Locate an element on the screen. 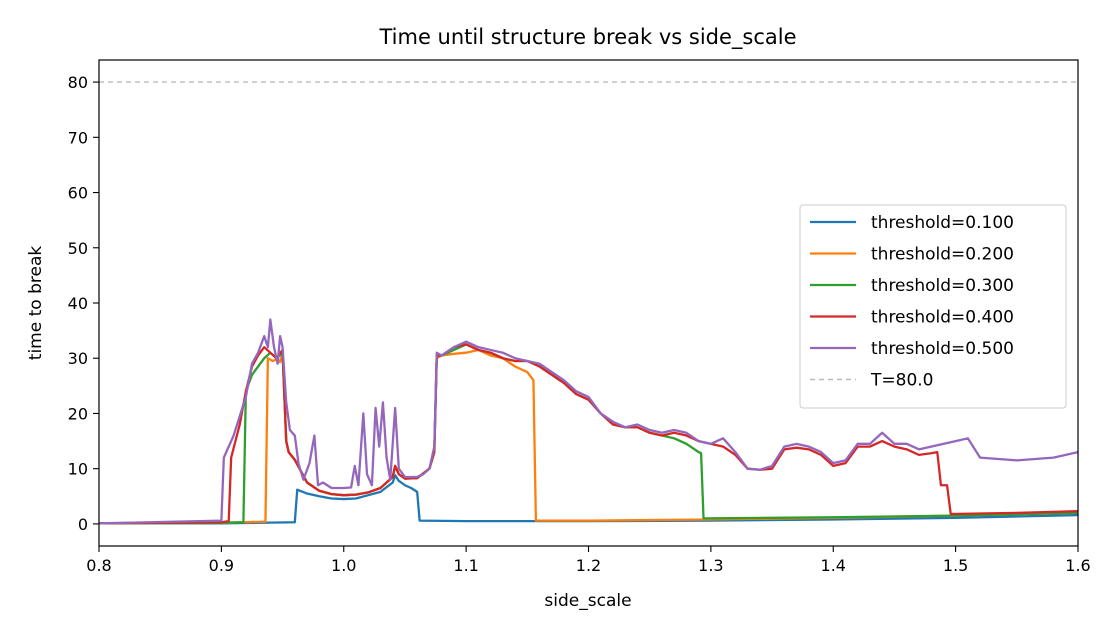 The width and height of the screenshot is (1120, 640). x-tick-label: 0.8 is located at coordinates (98, 565).